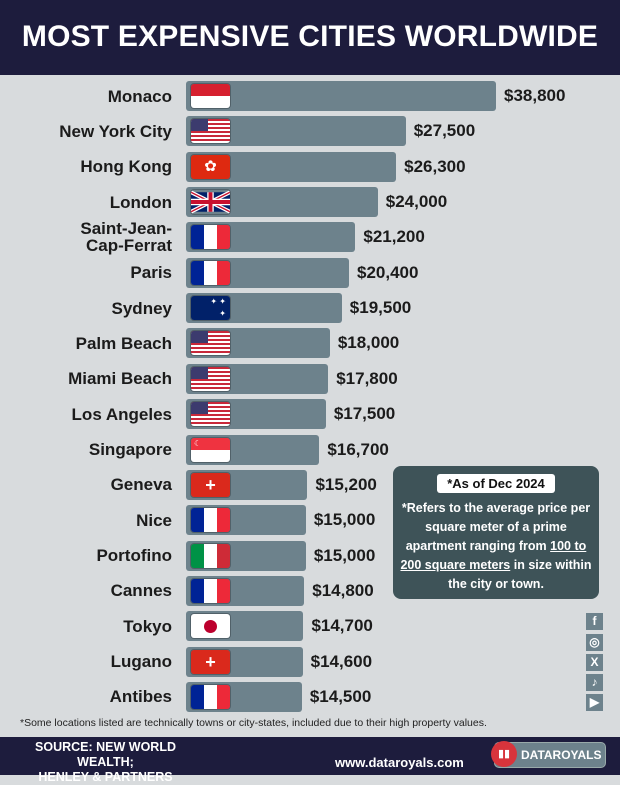 Image resolution: width=620 pixels, height=785 pixels. I want to click on bar-row: Nice $15,000, so click(310, 520).